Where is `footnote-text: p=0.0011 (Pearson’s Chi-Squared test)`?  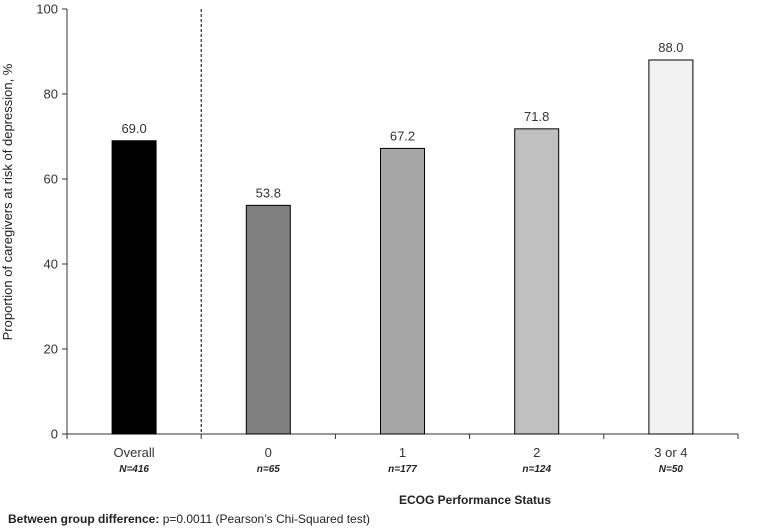
footnote-text: p=0.0011 (Pearson’s Chi-Squared test) is located at coordinates (265, 519).